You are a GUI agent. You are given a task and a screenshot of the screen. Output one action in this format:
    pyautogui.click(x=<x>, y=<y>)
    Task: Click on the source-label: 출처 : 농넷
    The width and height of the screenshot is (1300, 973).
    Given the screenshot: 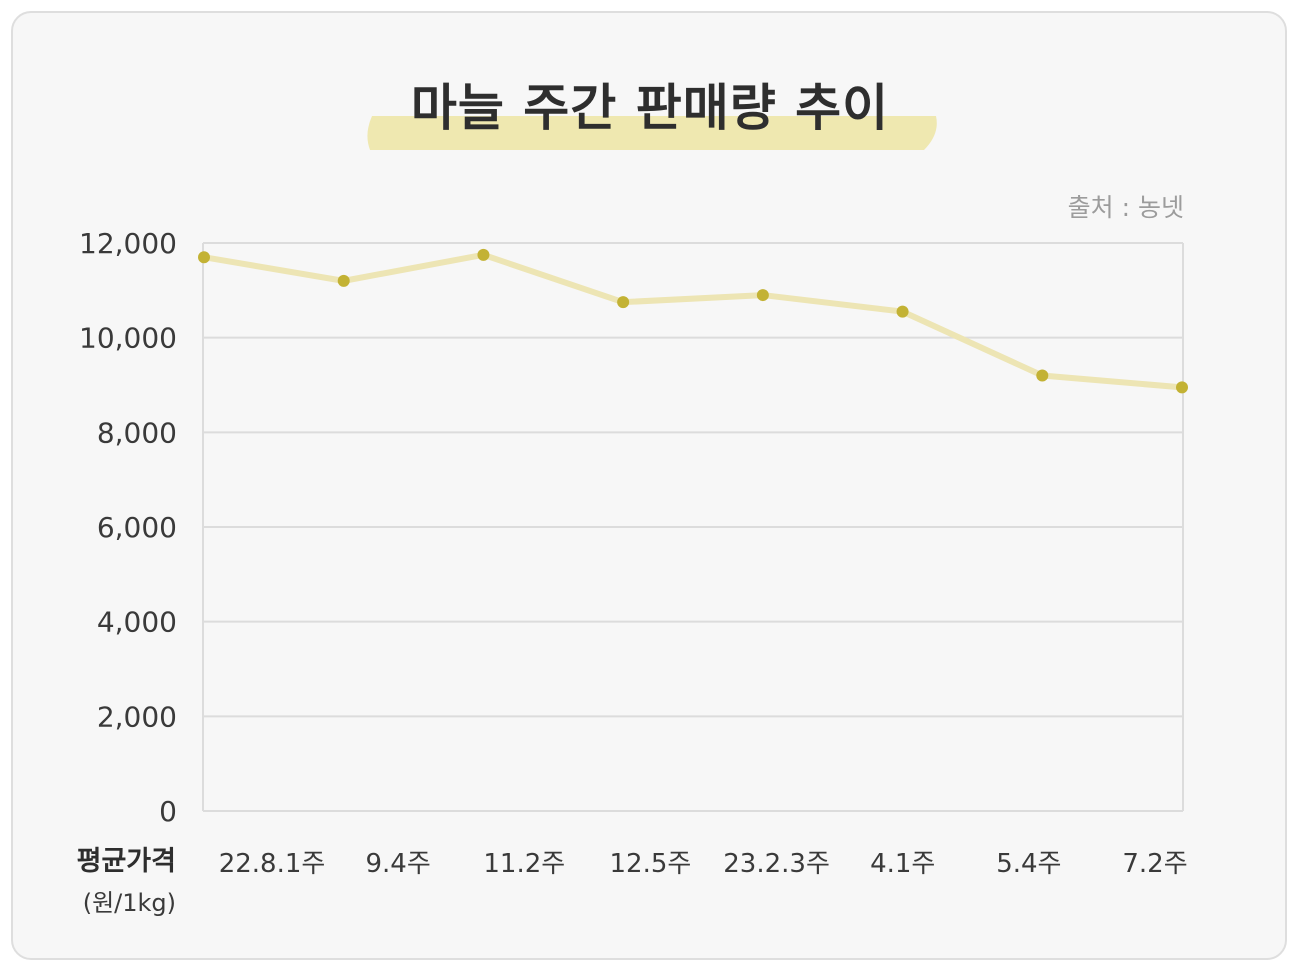 What is the action you would take?
    pyautogui.click(x=1125, y=207)
    